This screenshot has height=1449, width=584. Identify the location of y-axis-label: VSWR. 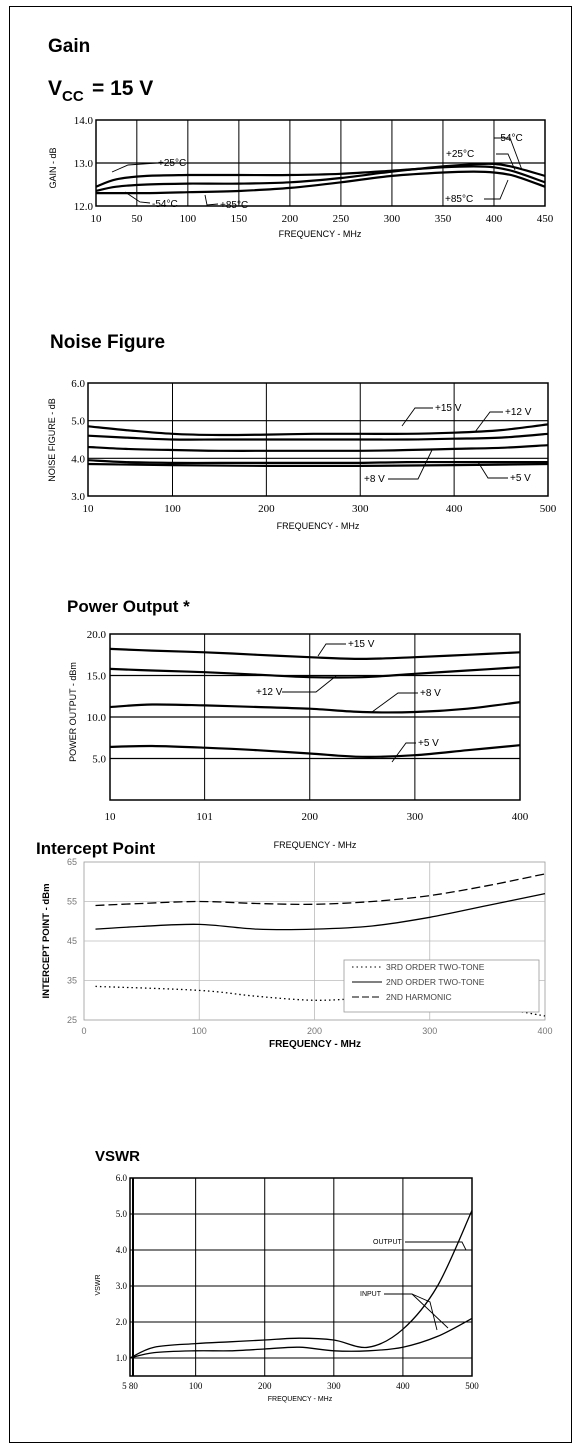
(98, 1285).